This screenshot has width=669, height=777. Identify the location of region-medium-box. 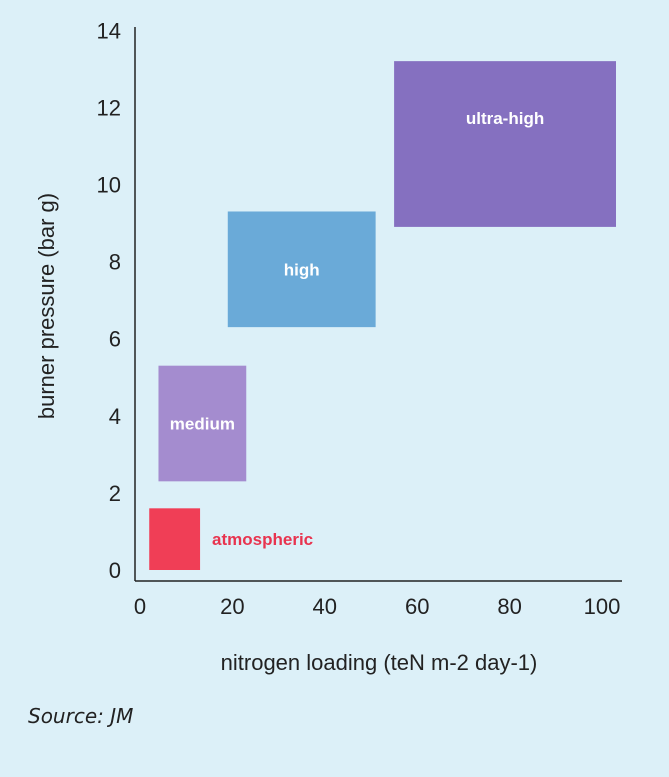
(202, 423).